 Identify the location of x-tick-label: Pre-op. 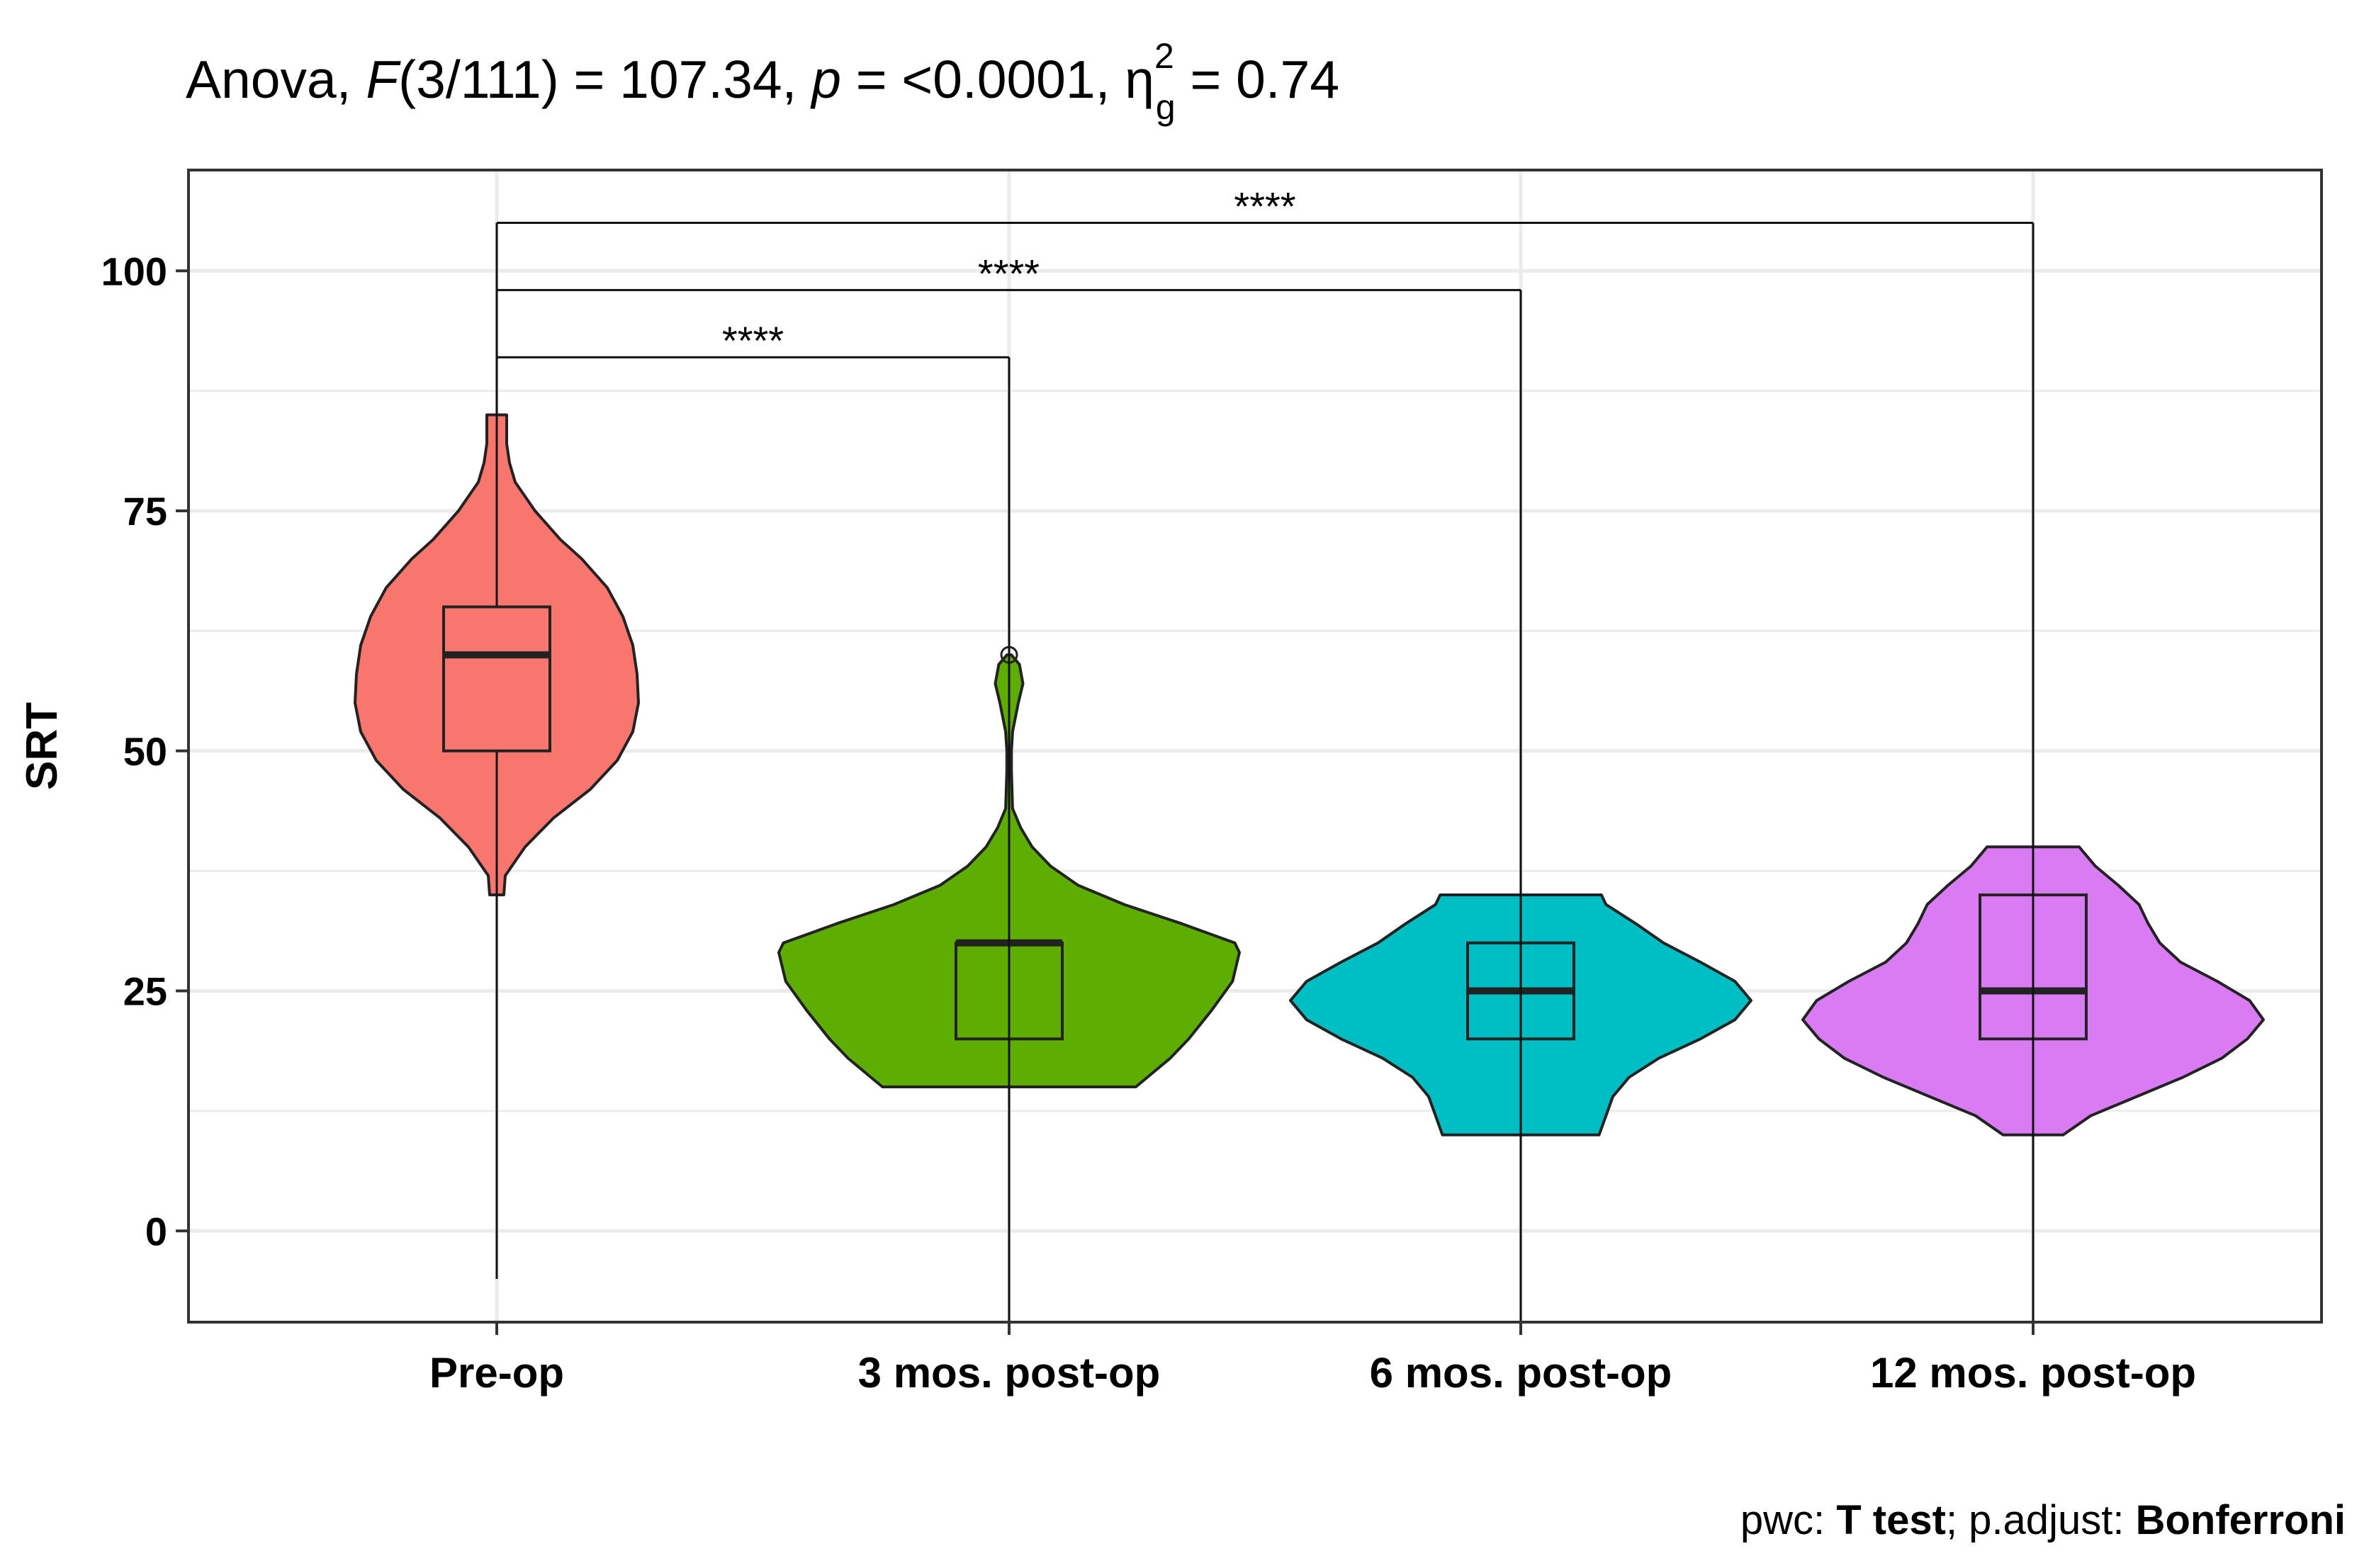
(496, 1373).